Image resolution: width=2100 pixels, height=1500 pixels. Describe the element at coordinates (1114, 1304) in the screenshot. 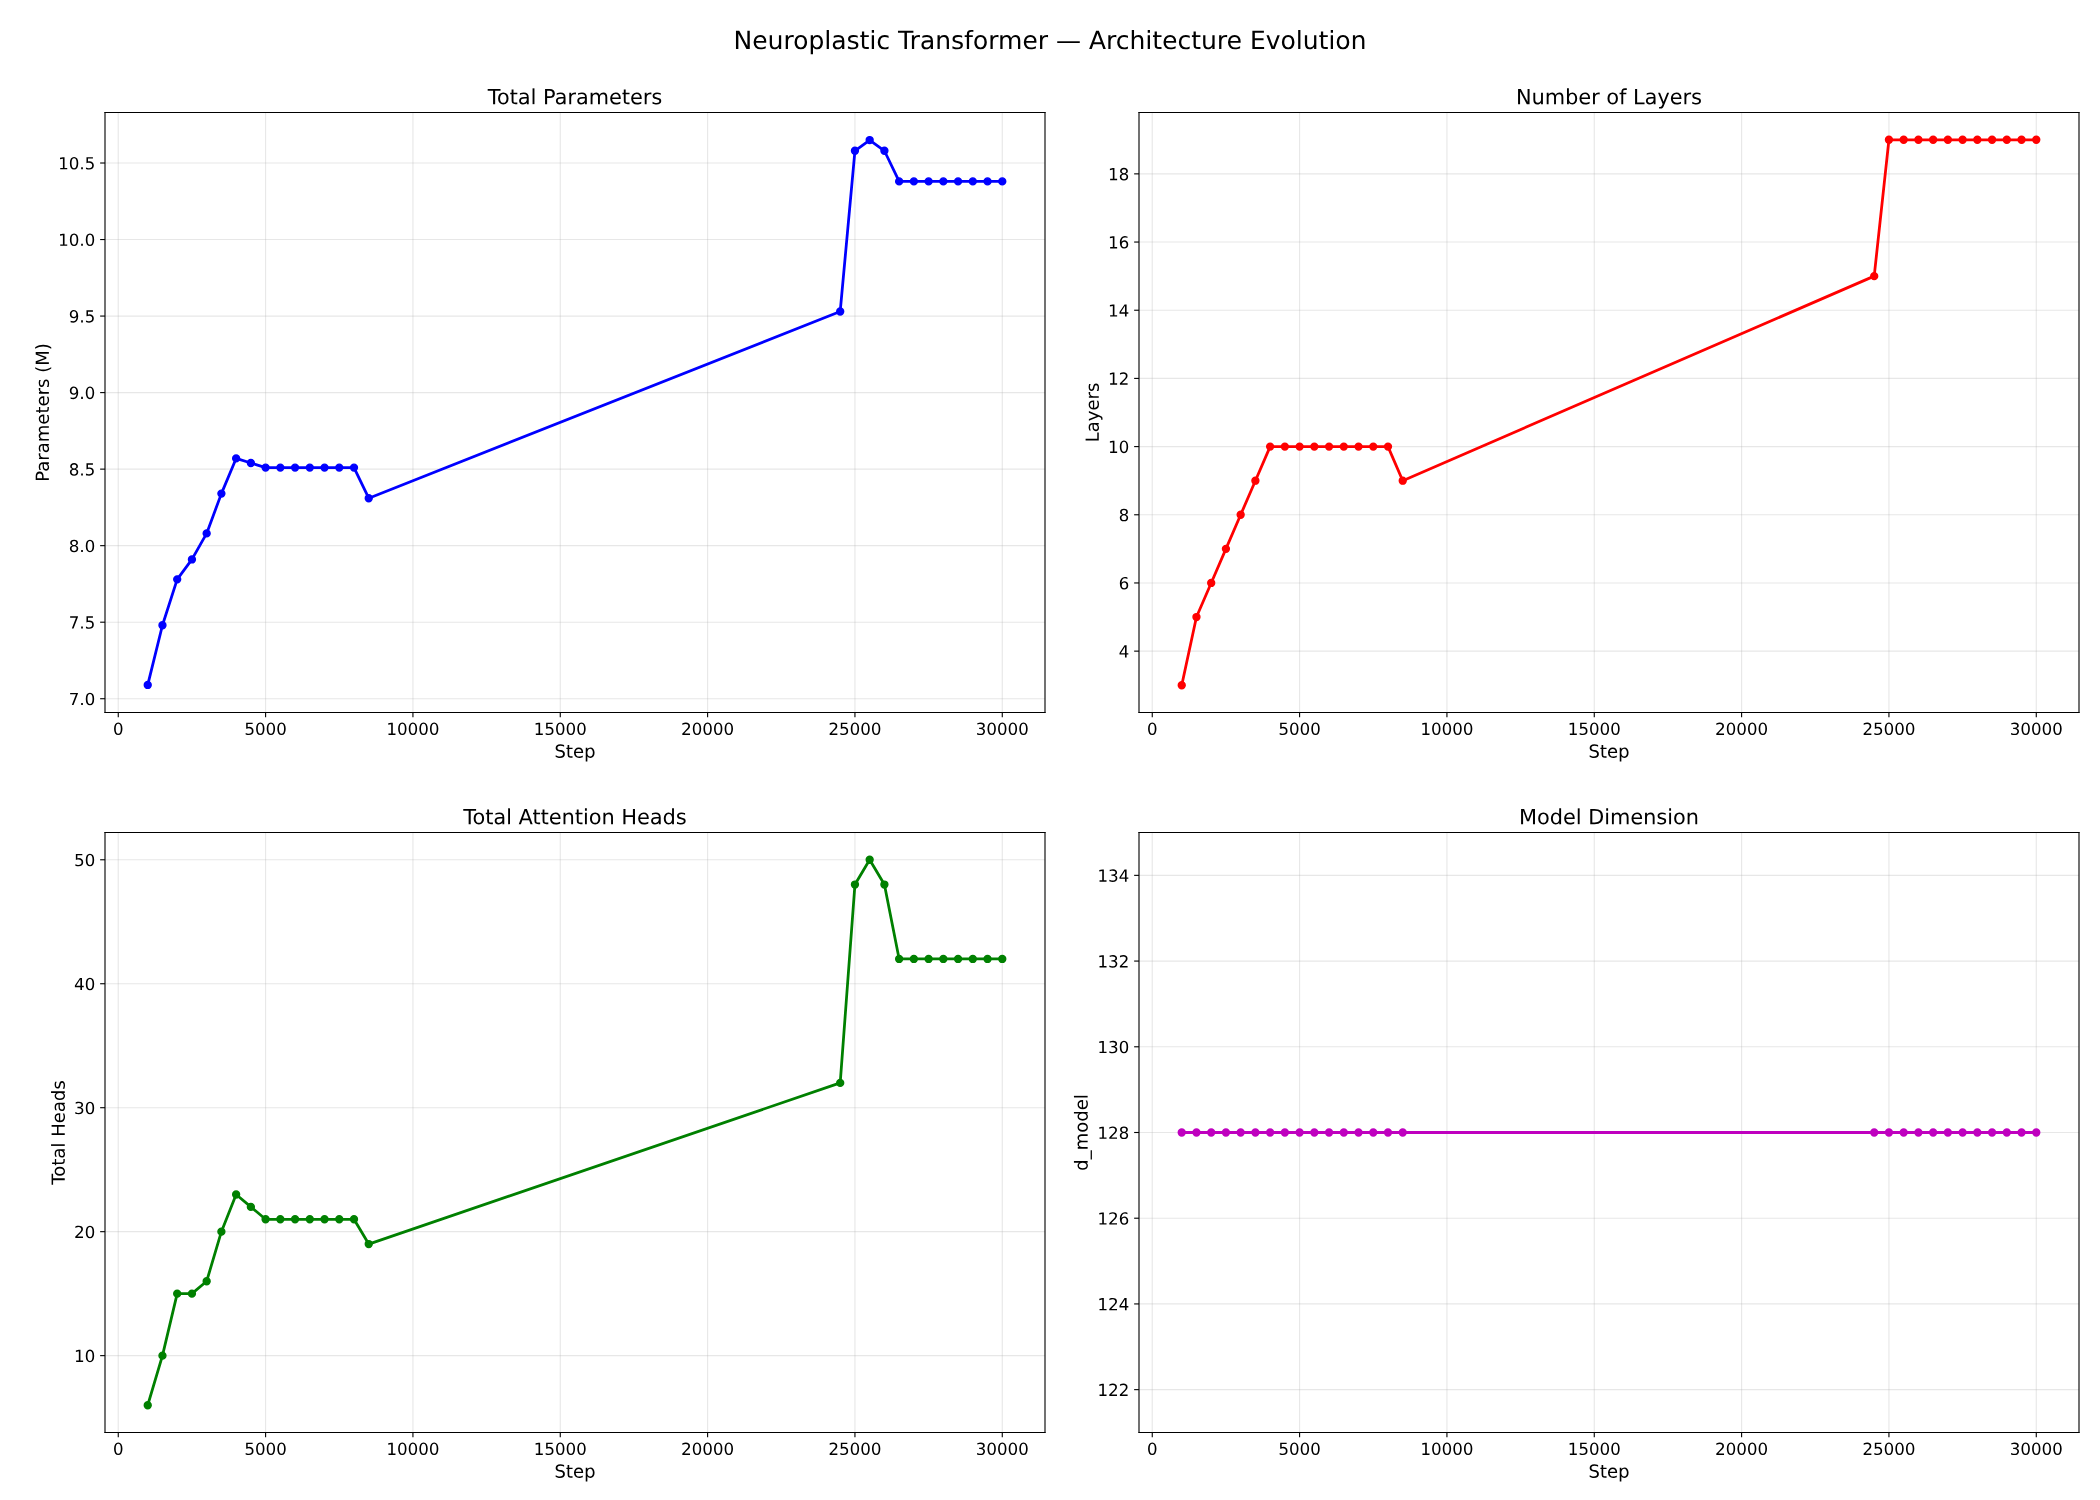

I see `y-tick-label: 124` at that location.